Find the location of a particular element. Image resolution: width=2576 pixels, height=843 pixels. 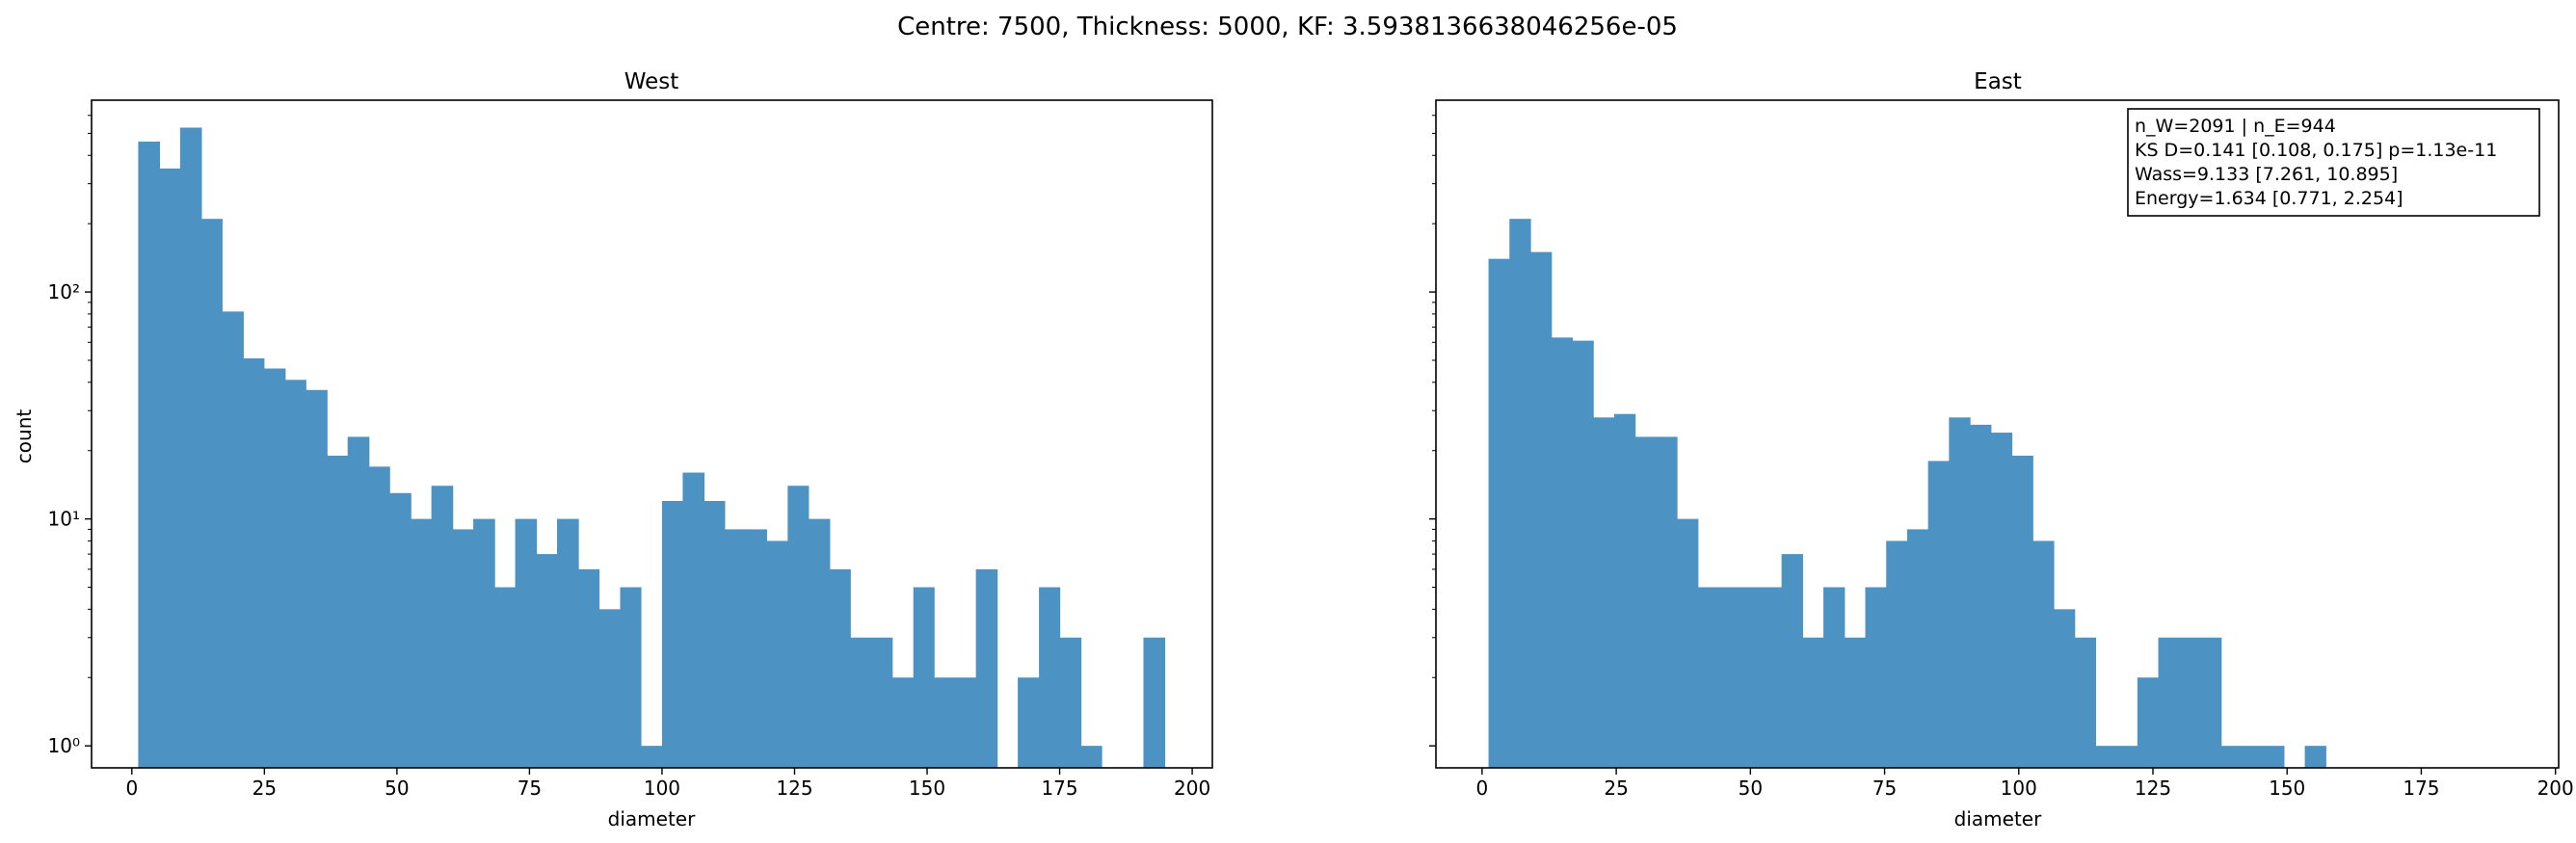

west-xtick-label: 100 is located at coordinates (662, 788).